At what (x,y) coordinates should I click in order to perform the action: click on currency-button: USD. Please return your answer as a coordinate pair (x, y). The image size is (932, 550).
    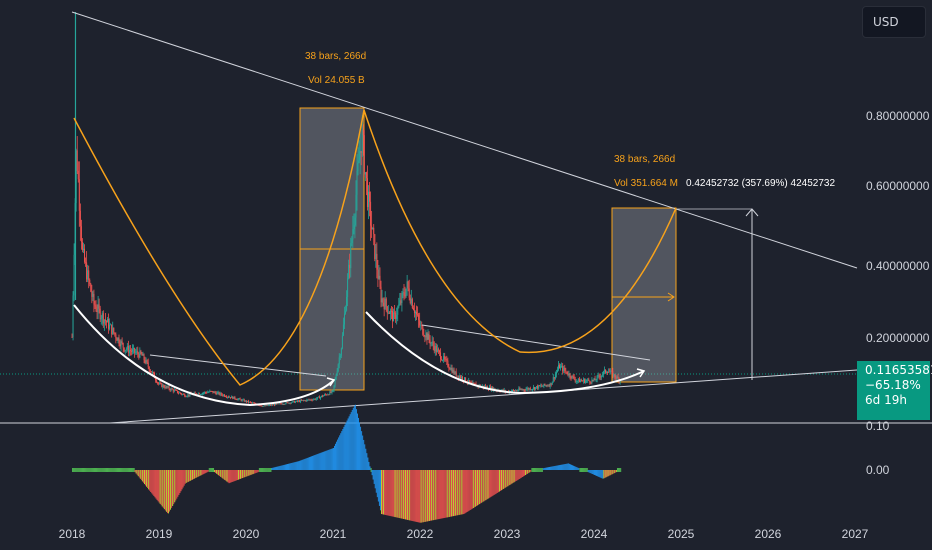
    Looking at the image, I should click on (894, 22).